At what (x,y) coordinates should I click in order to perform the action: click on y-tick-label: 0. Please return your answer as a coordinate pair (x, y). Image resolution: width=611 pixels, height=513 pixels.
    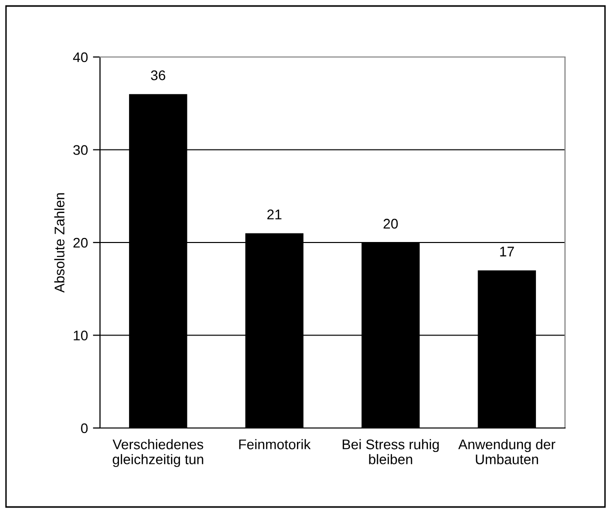
    Looking at the image, I should click on (84, 428).